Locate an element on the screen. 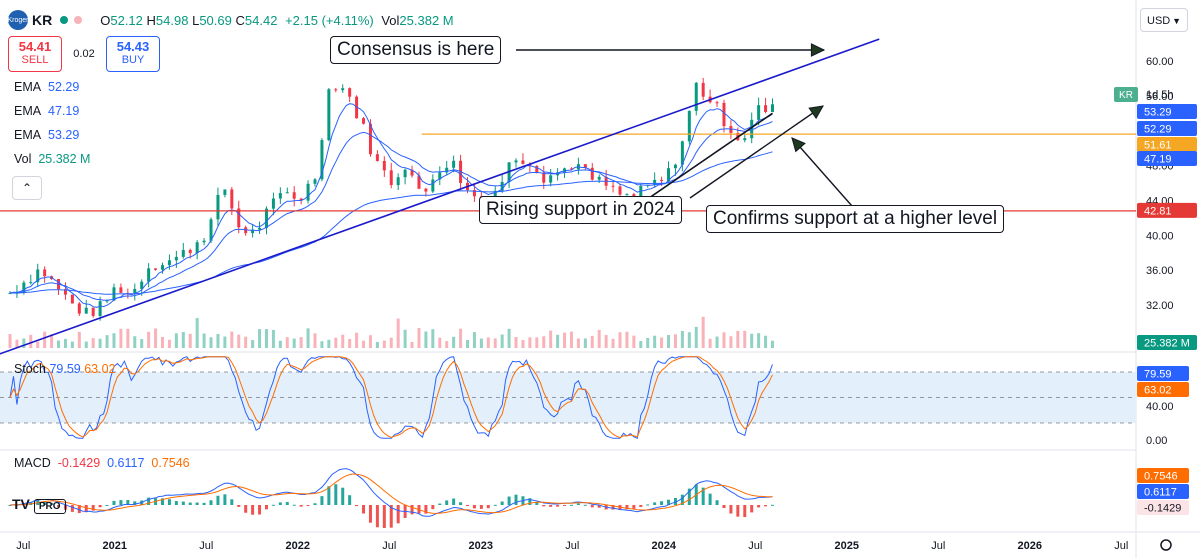 Image resolution: width=1200 pixels, height=558 pixels. time-tick-label: 2022 is located at coordinates (298, 546).